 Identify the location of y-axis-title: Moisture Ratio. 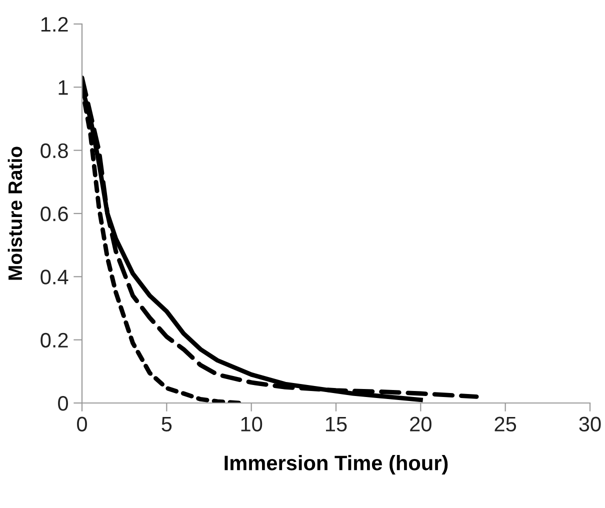
(15, 213).